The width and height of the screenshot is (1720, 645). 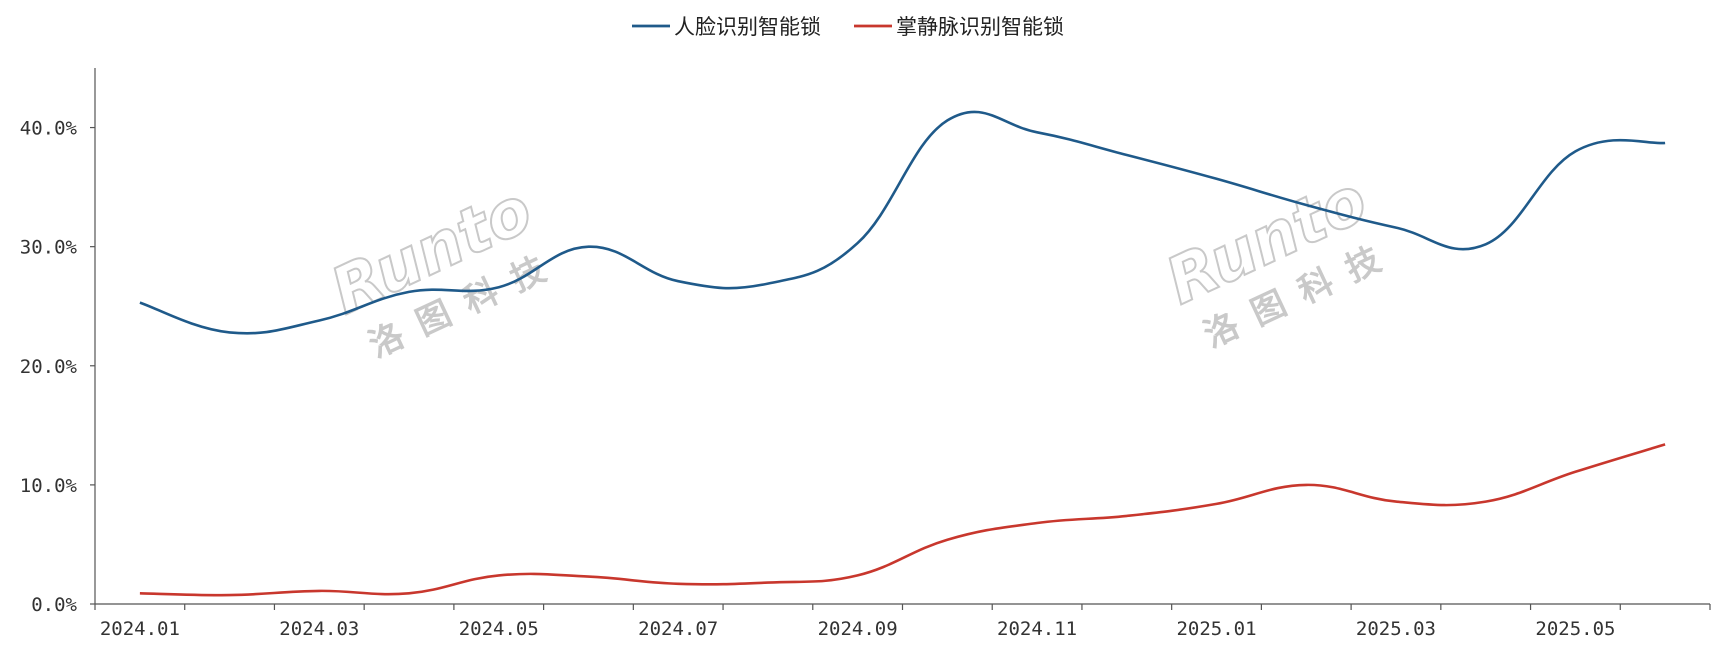 I want to click on x-tick-label: 2025.05, so click(x=1575, y=629).